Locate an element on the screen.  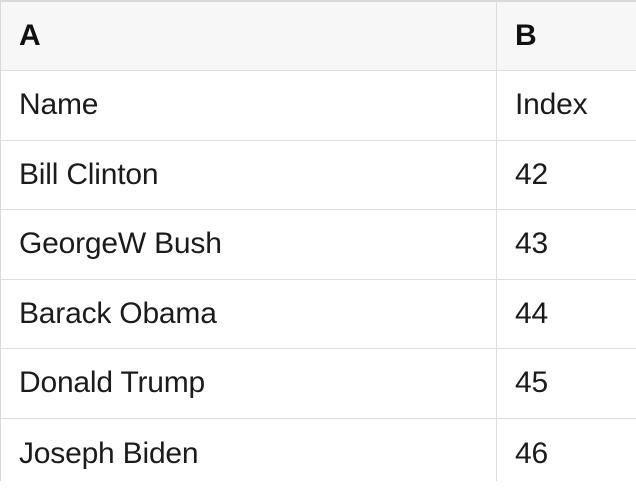
table-row: Barack Obama 44 is located at coordinates (318, 314).